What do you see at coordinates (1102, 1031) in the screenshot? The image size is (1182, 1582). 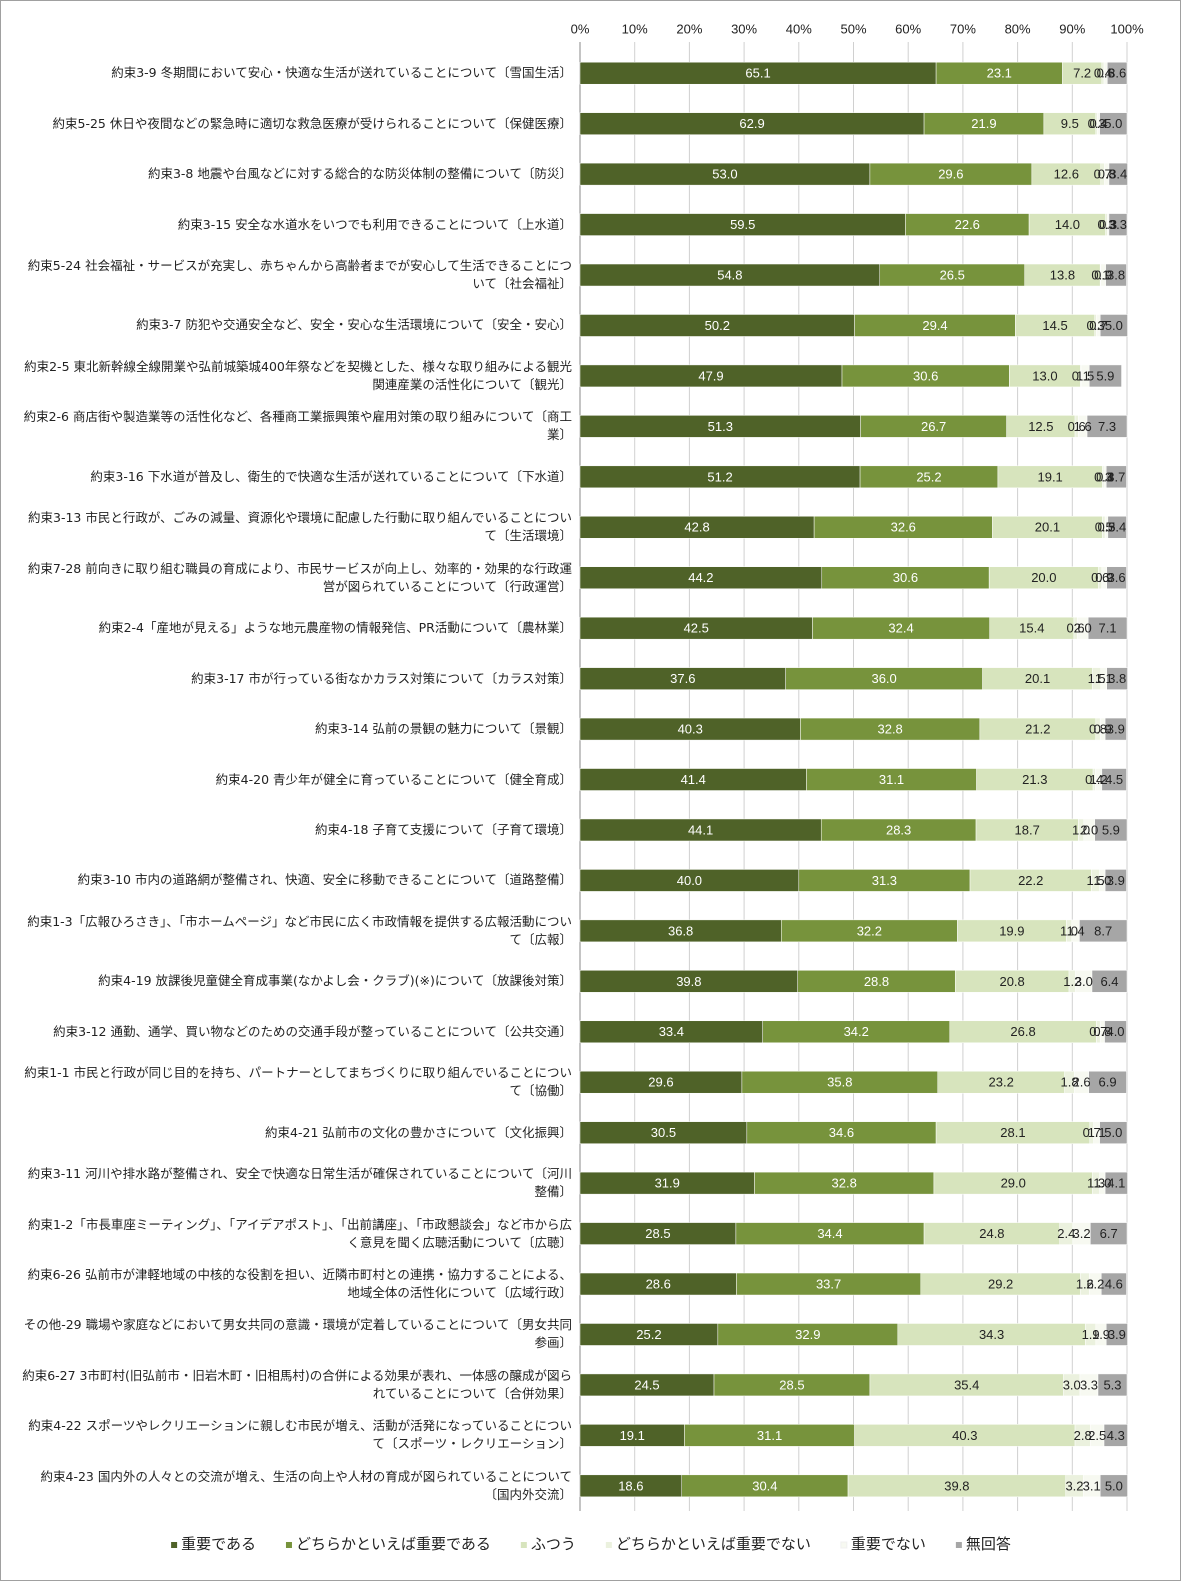 I see `value-label: 0.8` at bounding box center [1102, 1031].